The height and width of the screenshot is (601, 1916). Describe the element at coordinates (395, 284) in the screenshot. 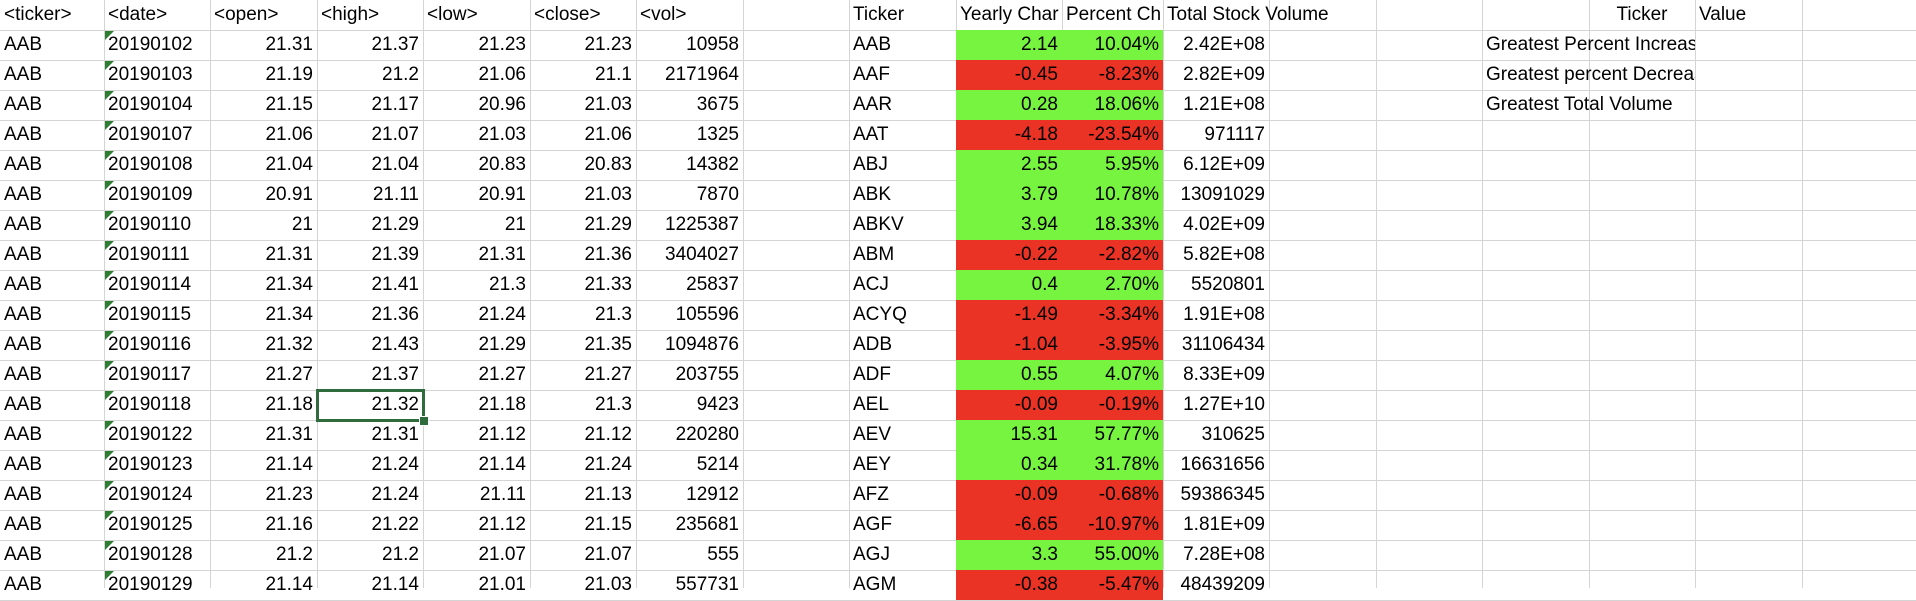

I see `data-cell: 21.41` at that location.